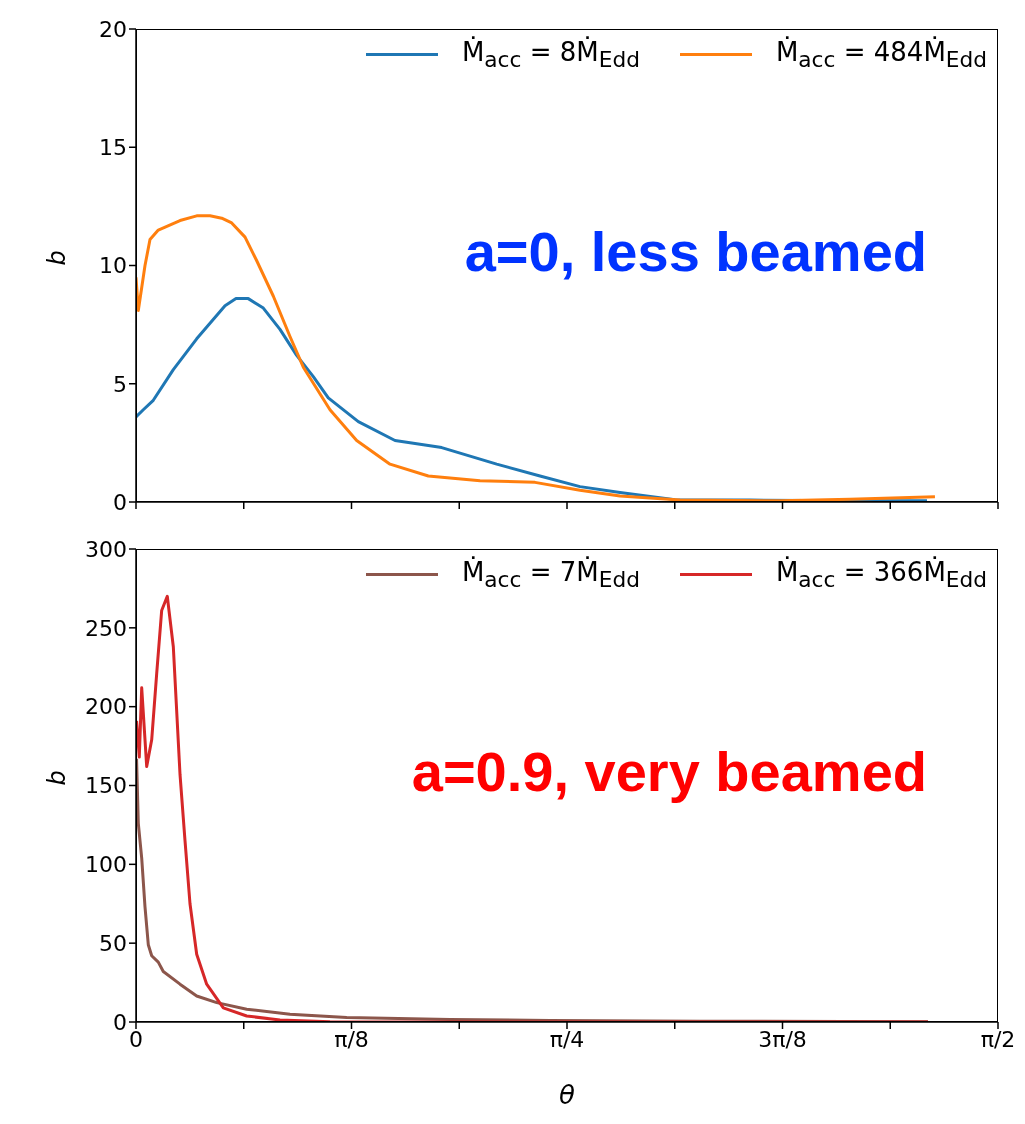 This screenshot has height=1124, width=1025. Describe the element at coordinates (567, 1095) in the screenshot. I see `x-axis-title: θ` at that location.